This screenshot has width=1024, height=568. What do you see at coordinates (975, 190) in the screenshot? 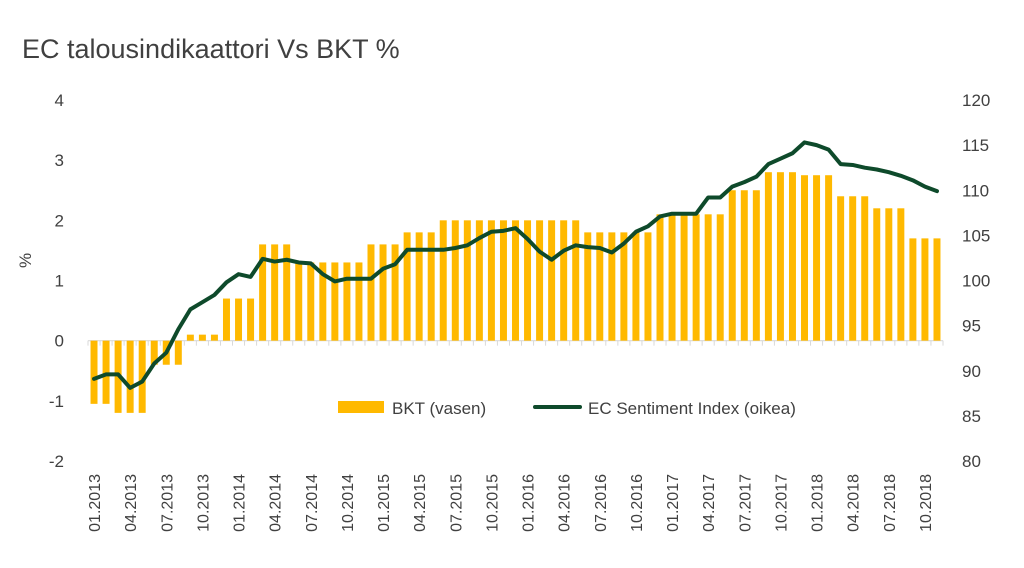
I see `y-right-tick-label: 110` at bounding box center [975, 190].